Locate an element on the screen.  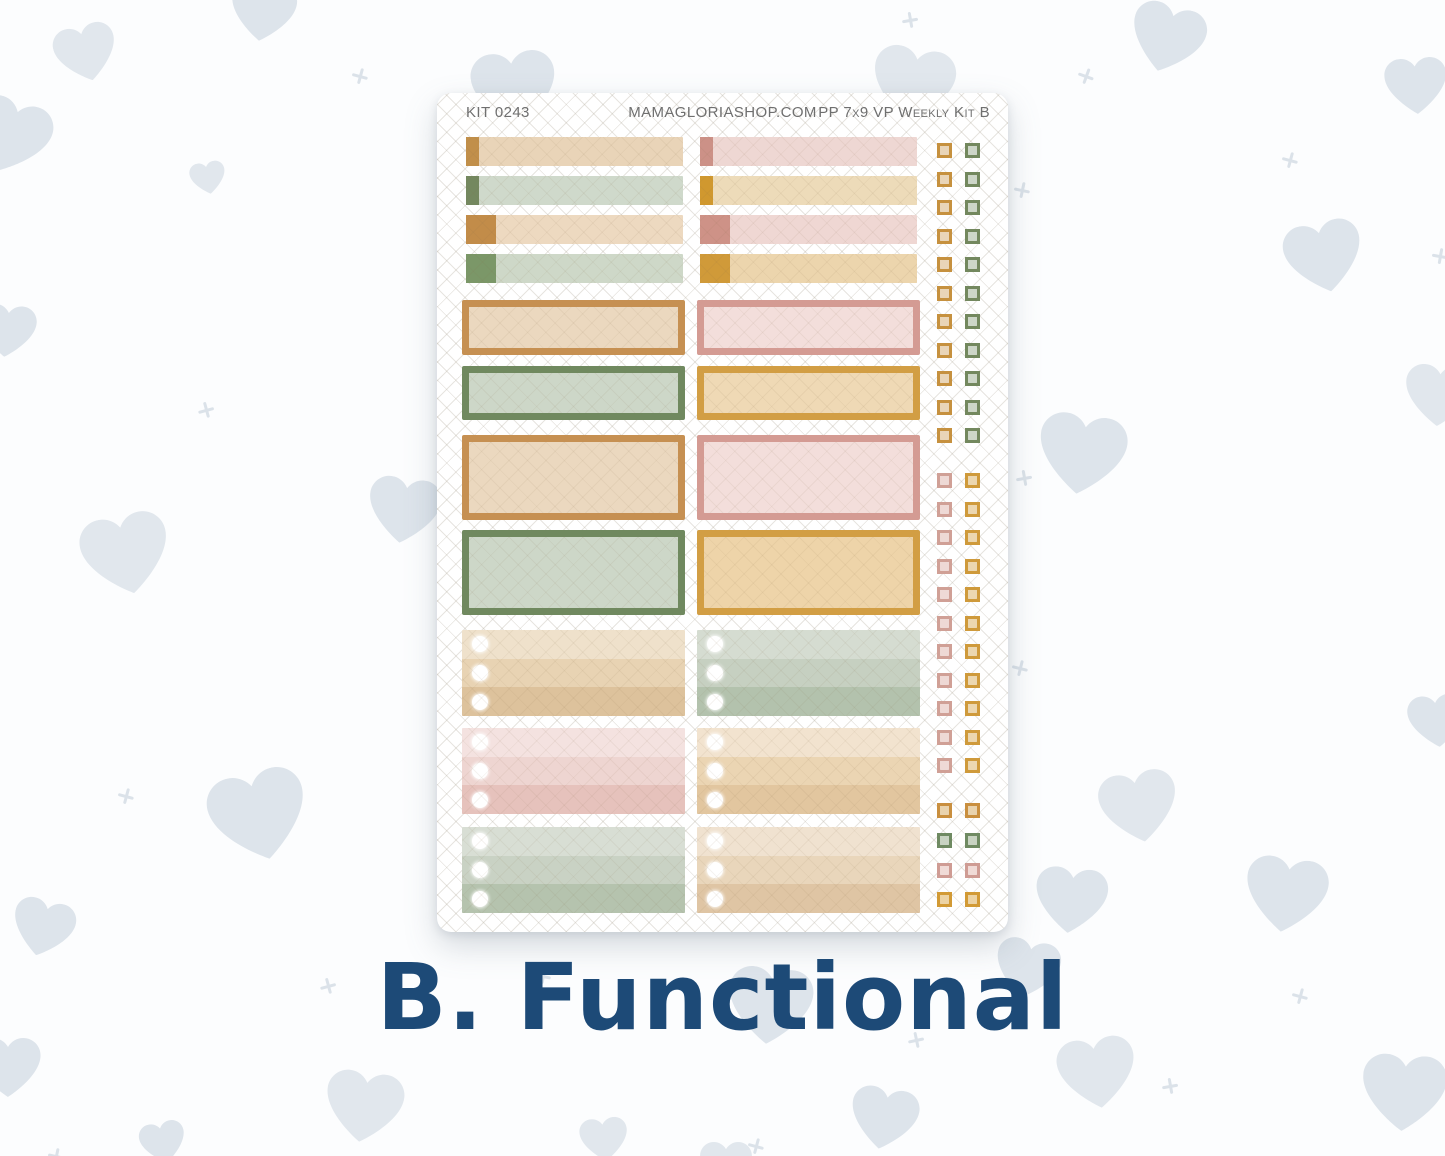
kit-name: PP 7x9 VP Weekly Kit B is located at coordinates (904, 112).